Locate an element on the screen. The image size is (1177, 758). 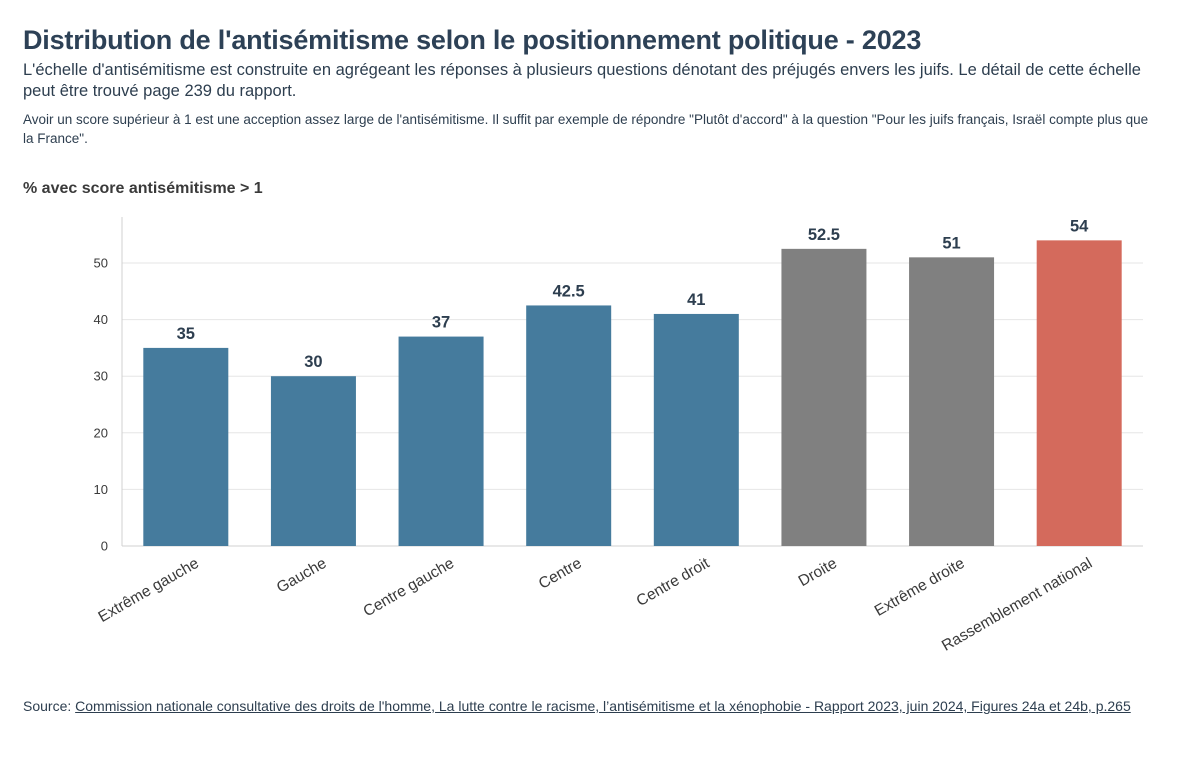
data-label: 37 is located at coordinates (441, 323).